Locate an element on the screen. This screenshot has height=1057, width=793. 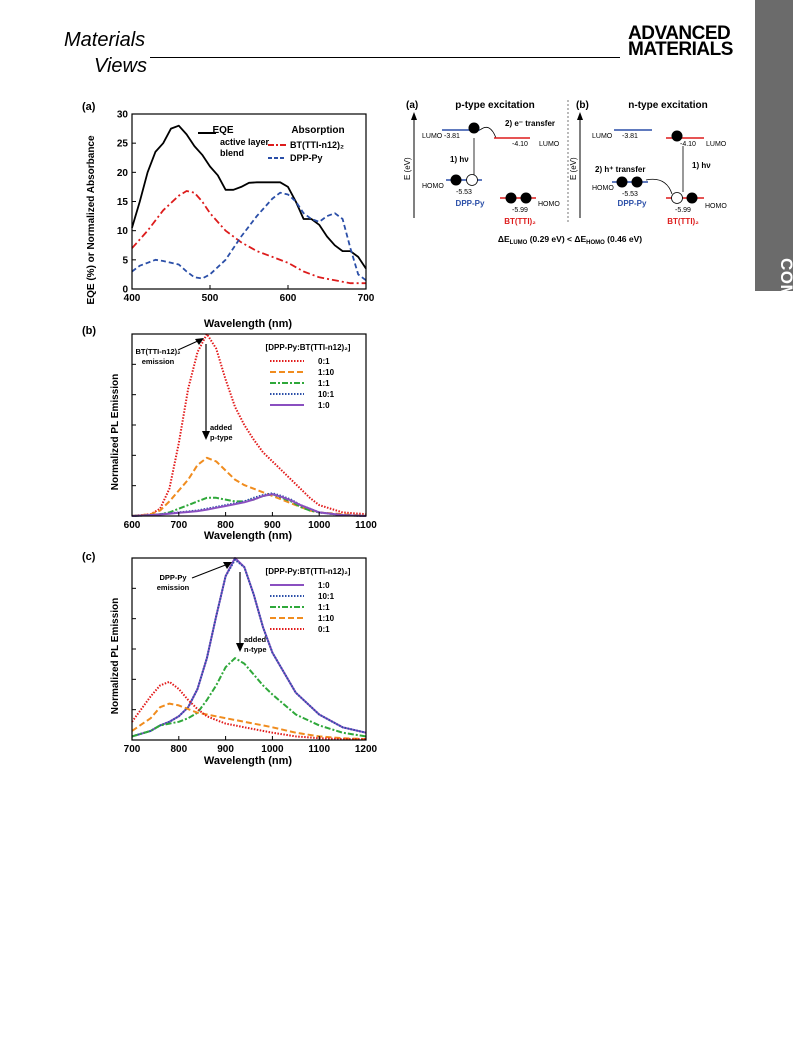
header-rule is located at coordinates (385, 57).